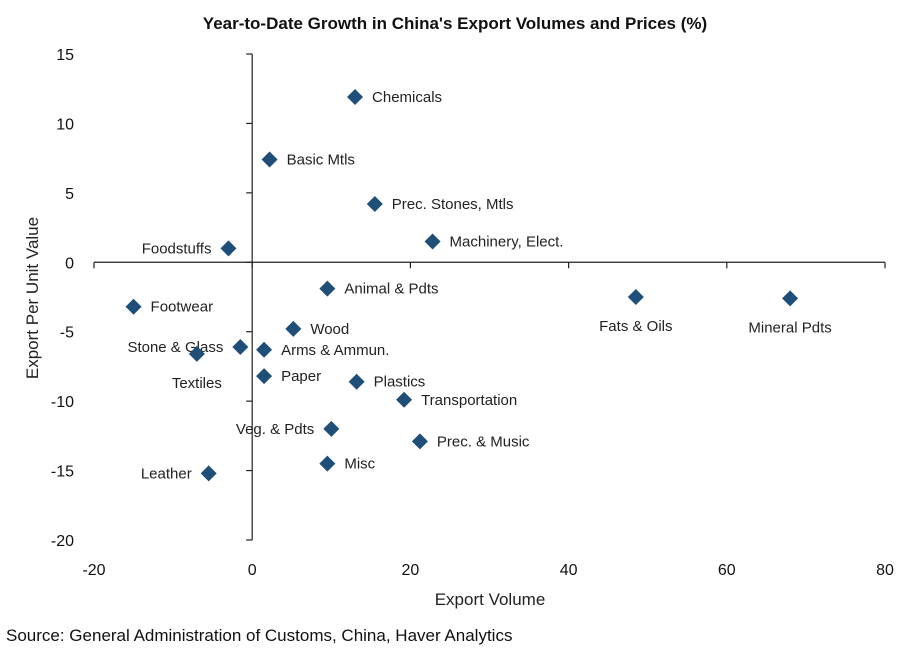  What do you see at coordinates (301, 376) in the screenshot?
I see `data-point-label: Paper` at bounding box center [301, 376].